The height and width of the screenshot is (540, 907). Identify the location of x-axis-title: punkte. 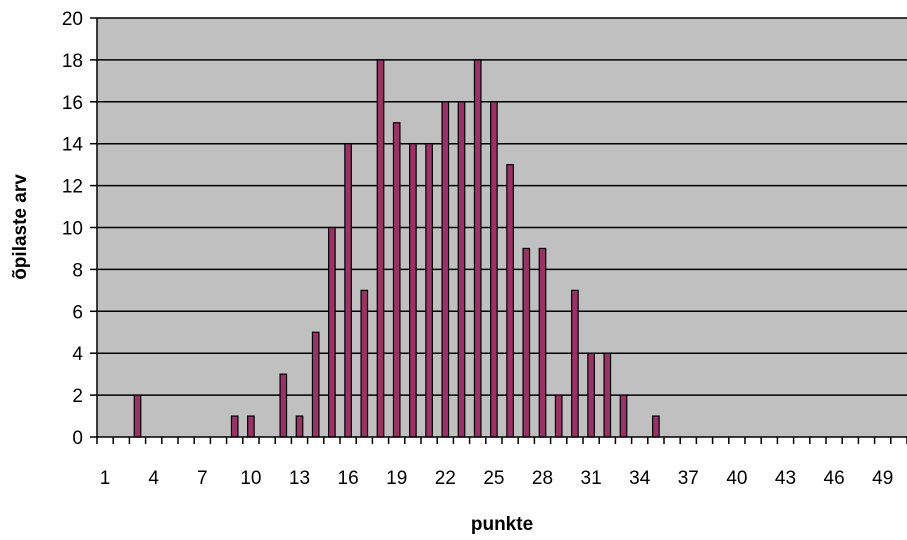
(502, 524).